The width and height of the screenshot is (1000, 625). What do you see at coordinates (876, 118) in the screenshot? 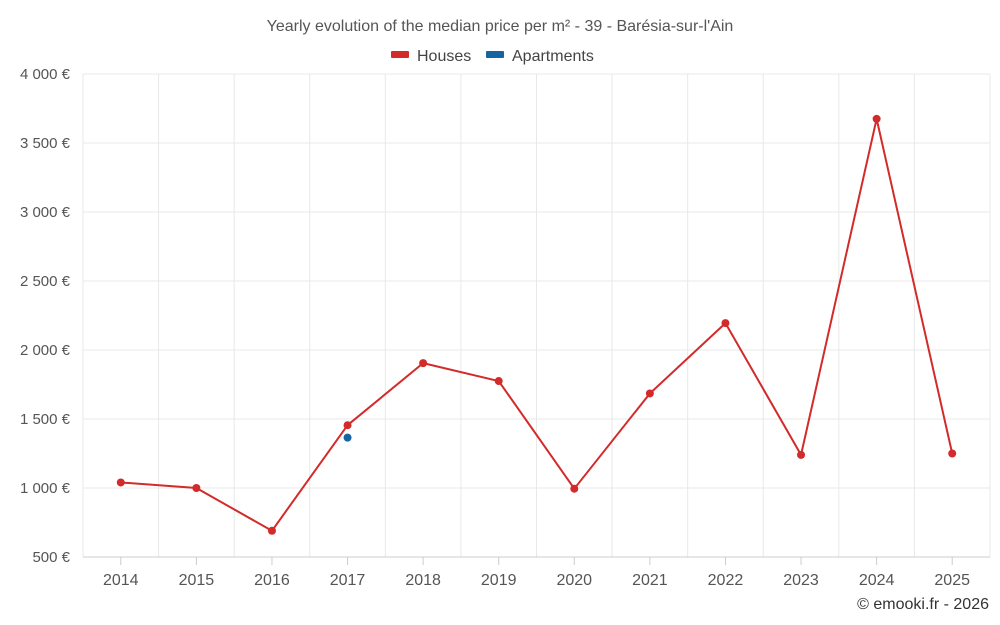
I see `data-point-houses-2024` at bounding box center [876, 118].